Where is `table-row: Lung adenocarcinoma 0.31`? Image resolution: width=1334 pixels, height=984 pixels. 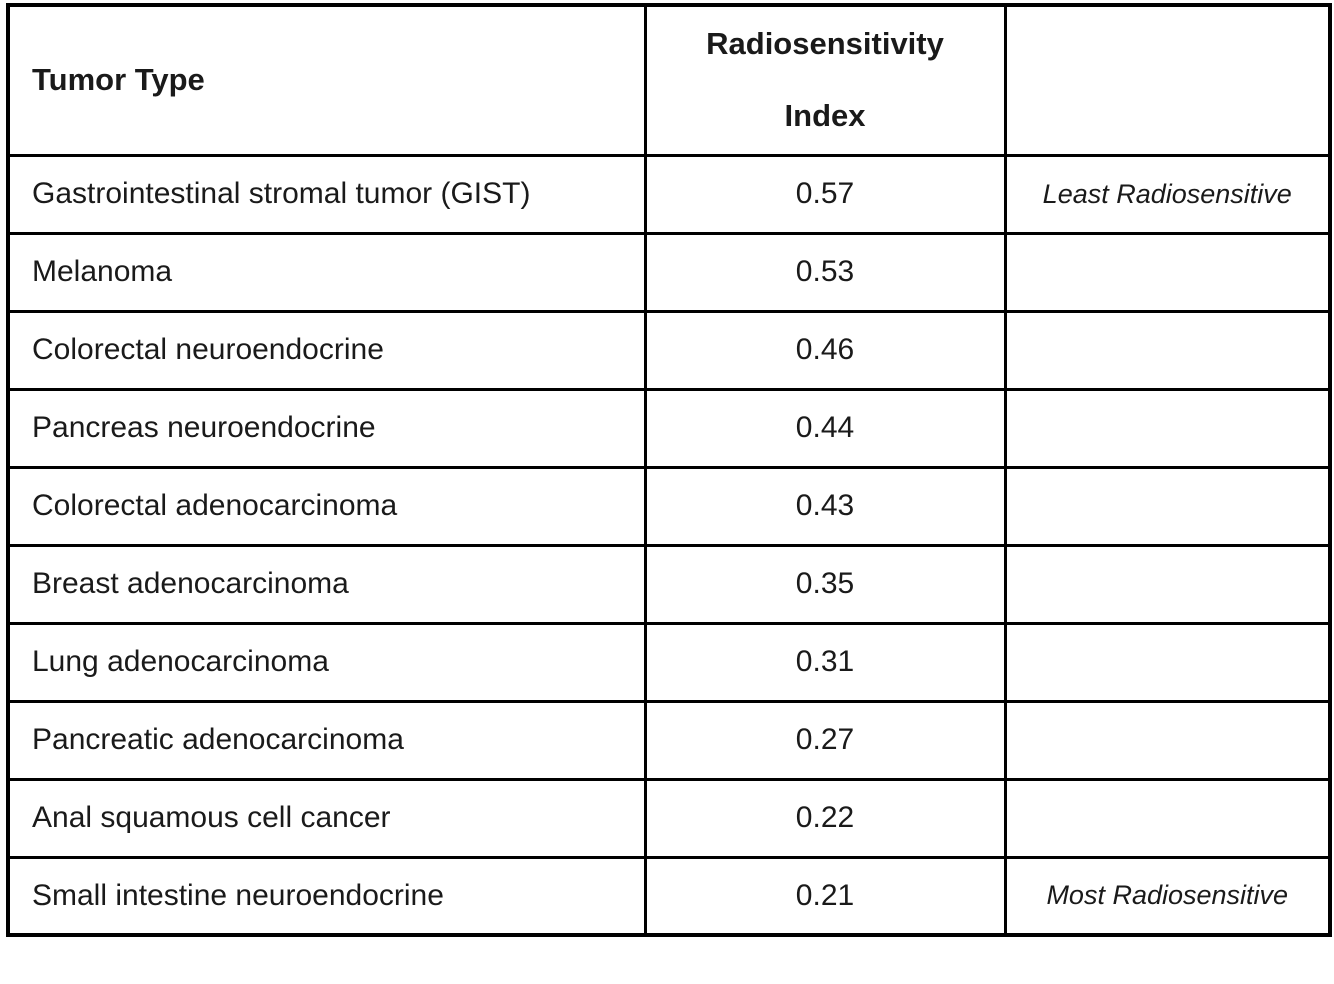
table-row: Lung adenocarcinoma 0.31 is located at coordinates (669, 662).